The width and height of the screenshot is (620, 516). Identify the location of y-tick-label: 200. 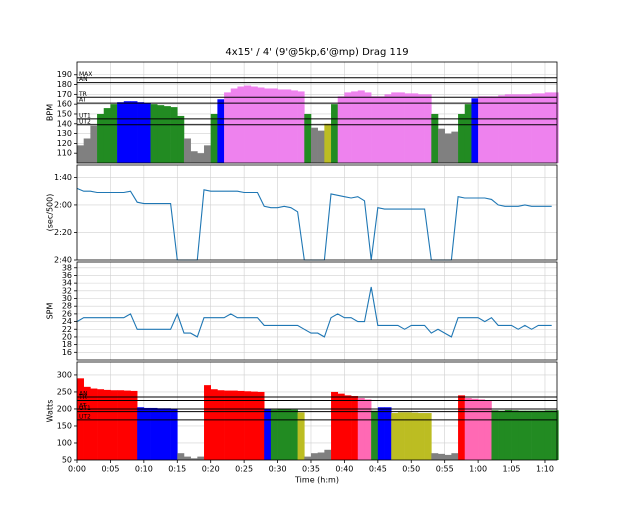
(64, 408).